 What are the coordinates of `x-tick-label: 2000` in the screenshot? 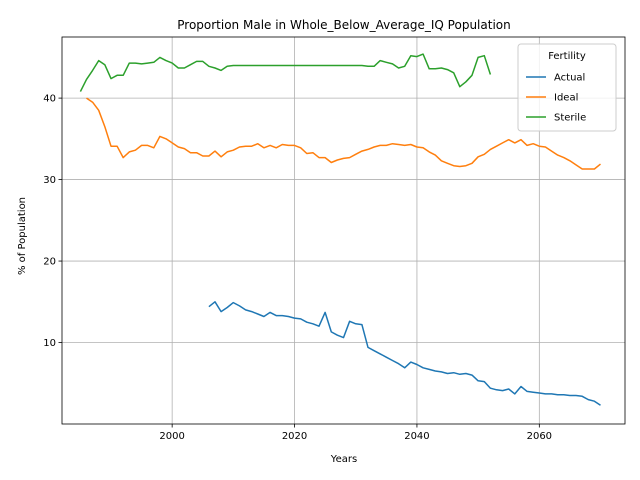 It's located at (171, 436).